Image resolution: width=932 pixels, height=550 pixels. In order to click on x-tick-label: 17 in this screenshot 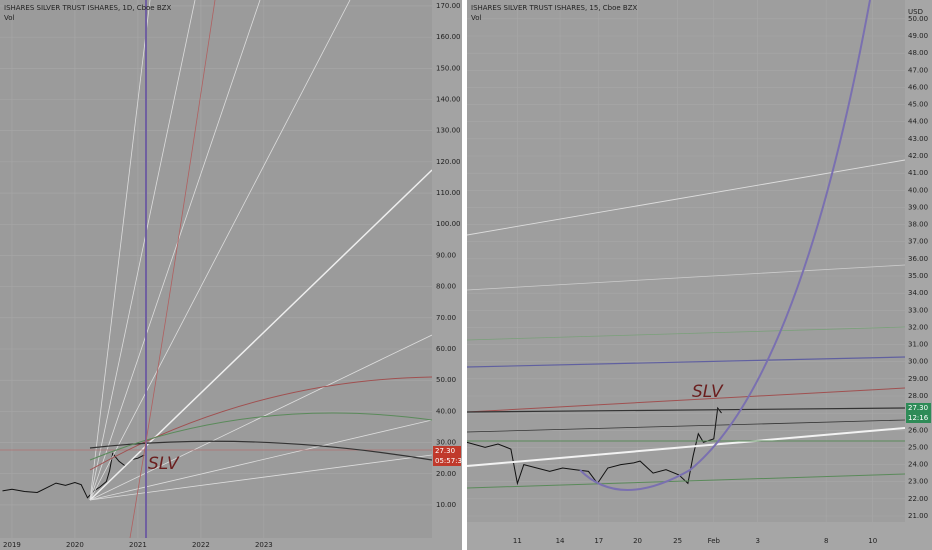, I will do `click(598, 541)`.